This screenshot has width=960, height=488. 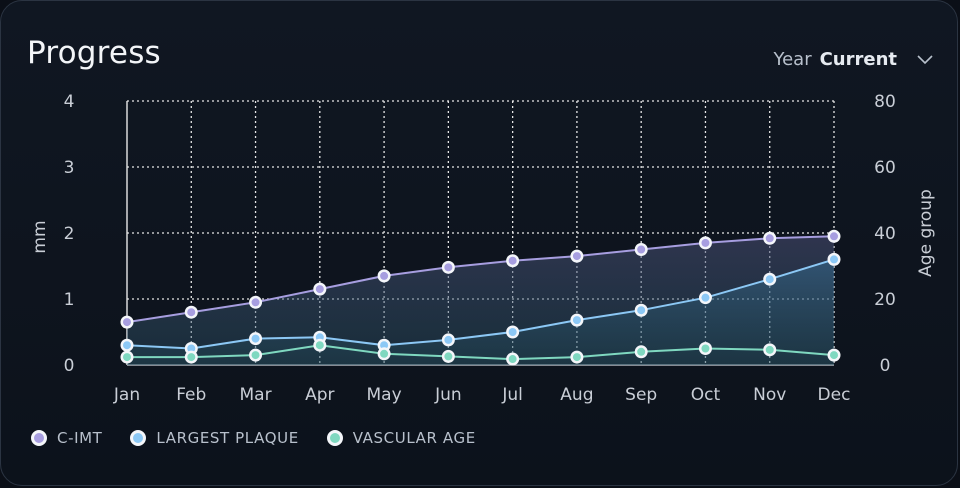 What do you see at coordinates (885, 168) in the screenshot?
I see `y-right-tick-label: 60` at bounding box center [885, 168].